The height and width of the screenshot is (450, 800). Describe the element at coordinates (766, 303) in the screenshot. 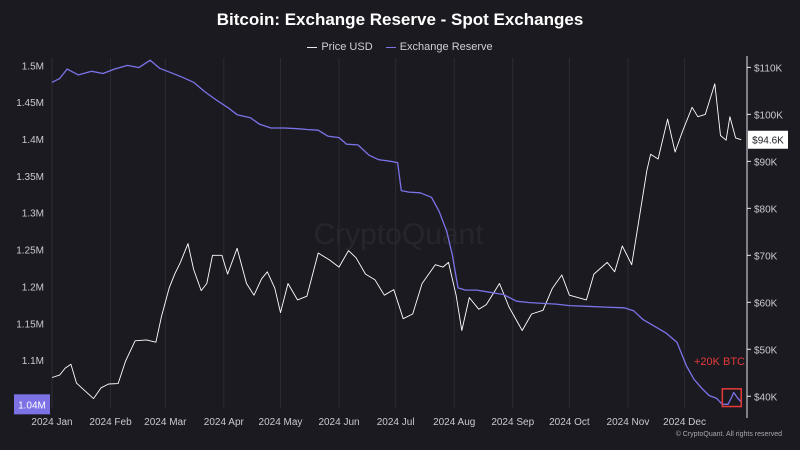

I see `right-tick-label: $60K` at that location.